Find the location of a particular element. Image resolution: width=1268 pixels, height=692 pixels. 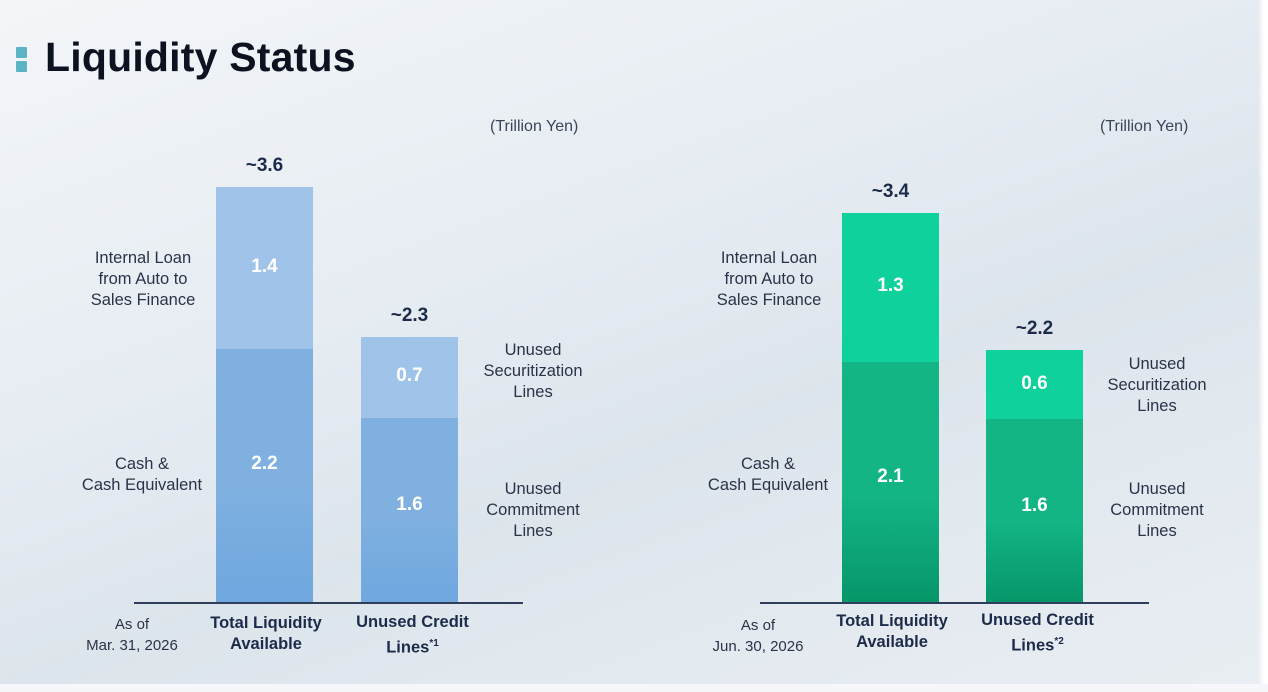

total-label: ~2.3 is located at coordinates (409, 316).